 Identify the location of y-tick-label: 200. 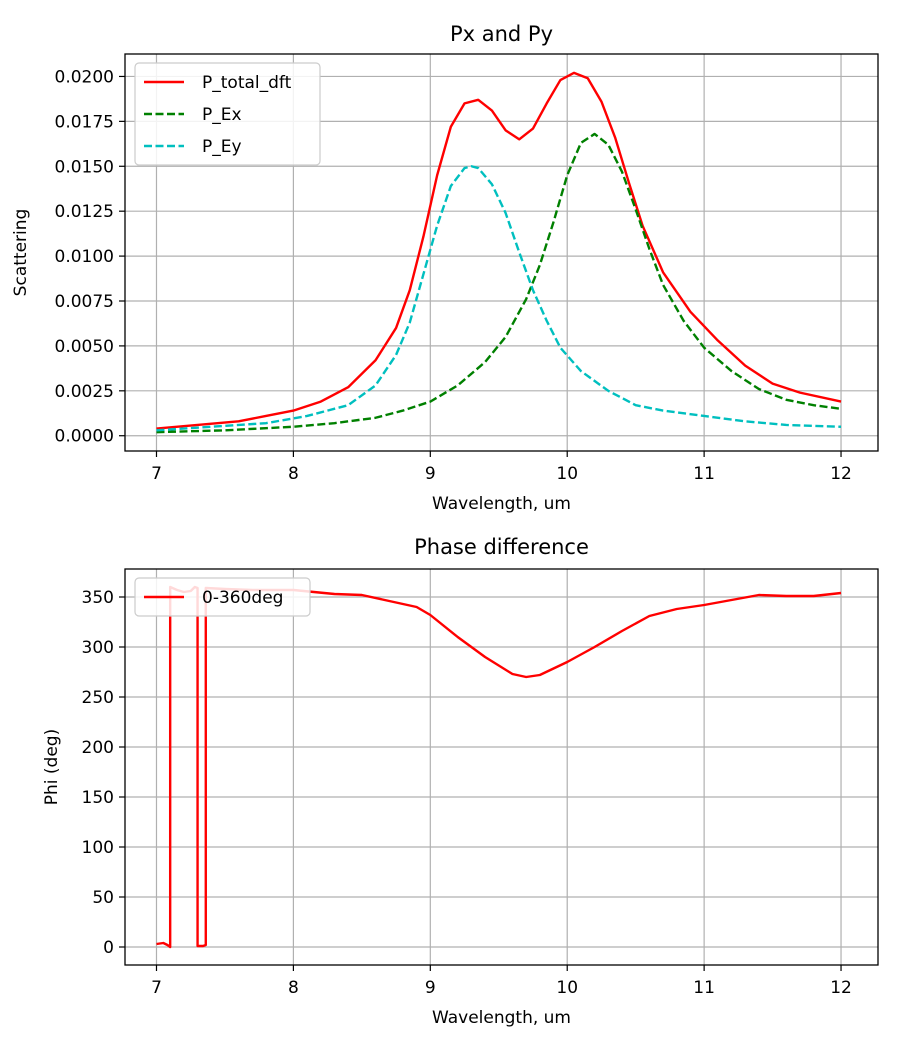
(98, 748).